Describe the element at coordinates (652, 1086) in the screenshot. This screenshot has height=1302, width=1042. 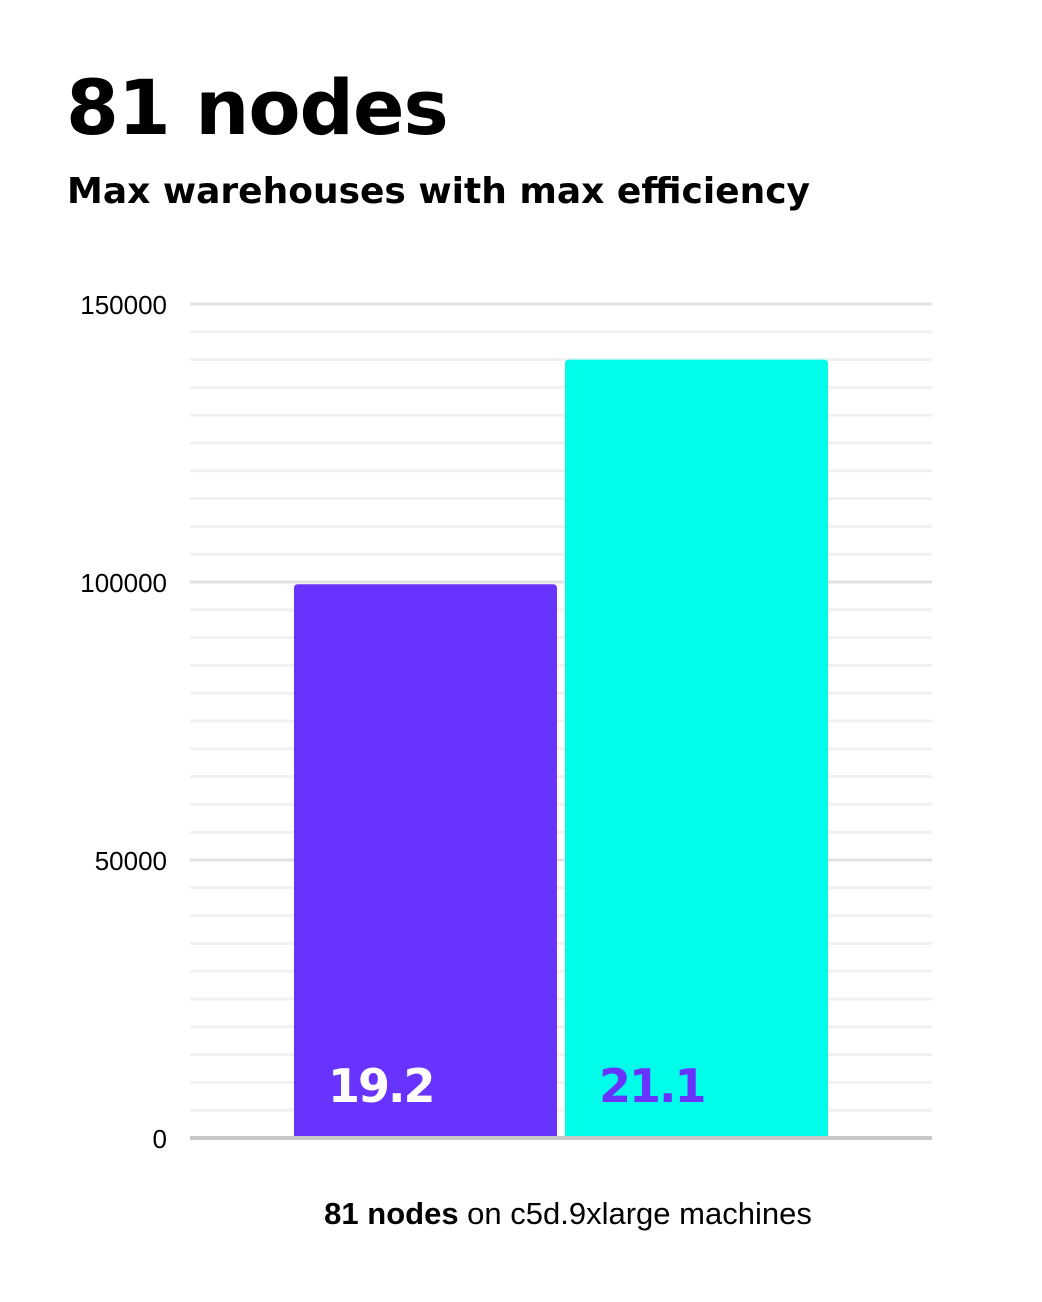
I see `bar-data-label: 21.1` at that location.